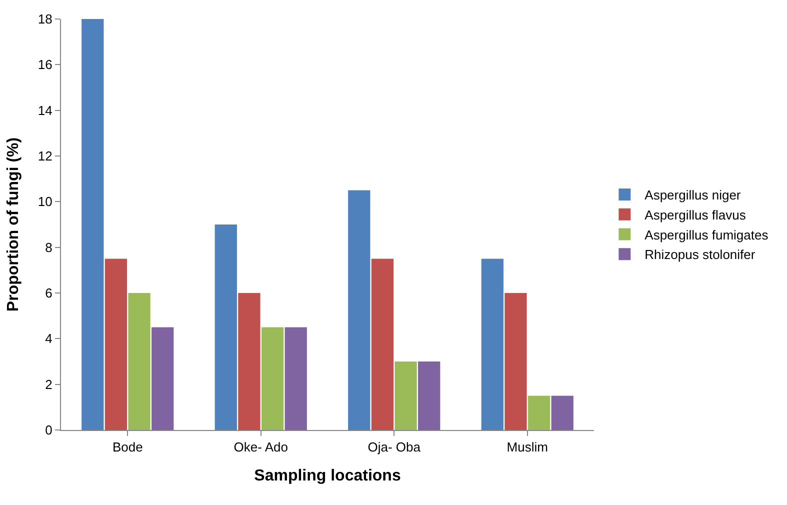 The image size is (787, 505). I want to click on y-tick-label: 0, so click(48, 430).